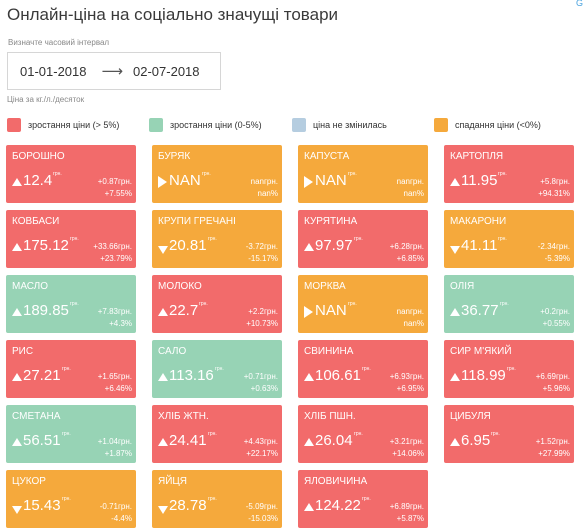 Image resolution: width=585 pixels, height=531 pixels. I want to click on price-change-pct: +10.73%, so click(262, 323).